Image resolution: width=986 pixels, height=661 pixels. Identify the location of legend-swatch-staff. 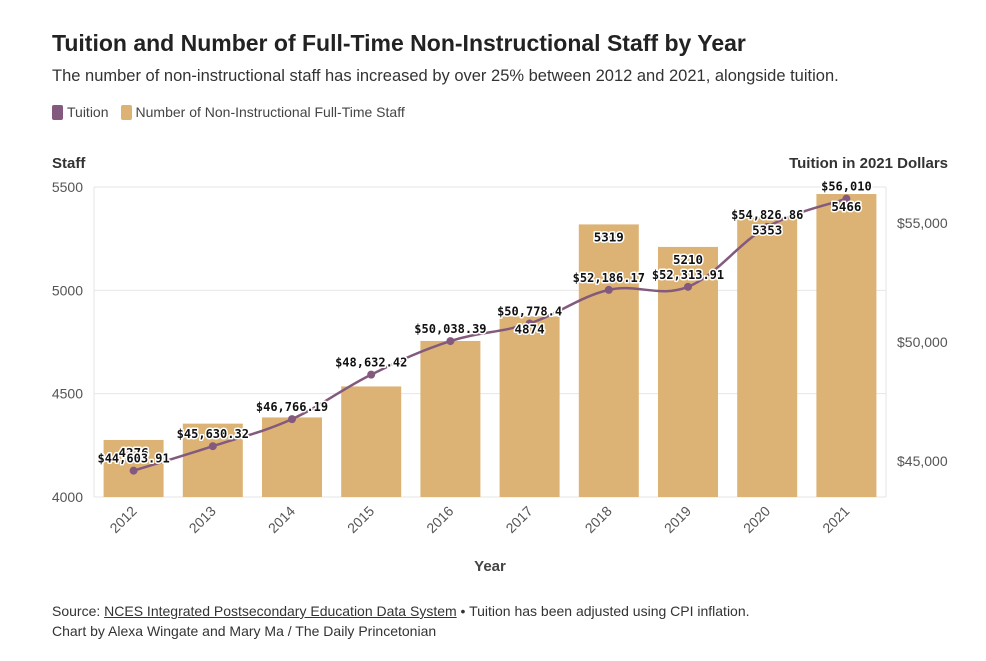
(126, 112).